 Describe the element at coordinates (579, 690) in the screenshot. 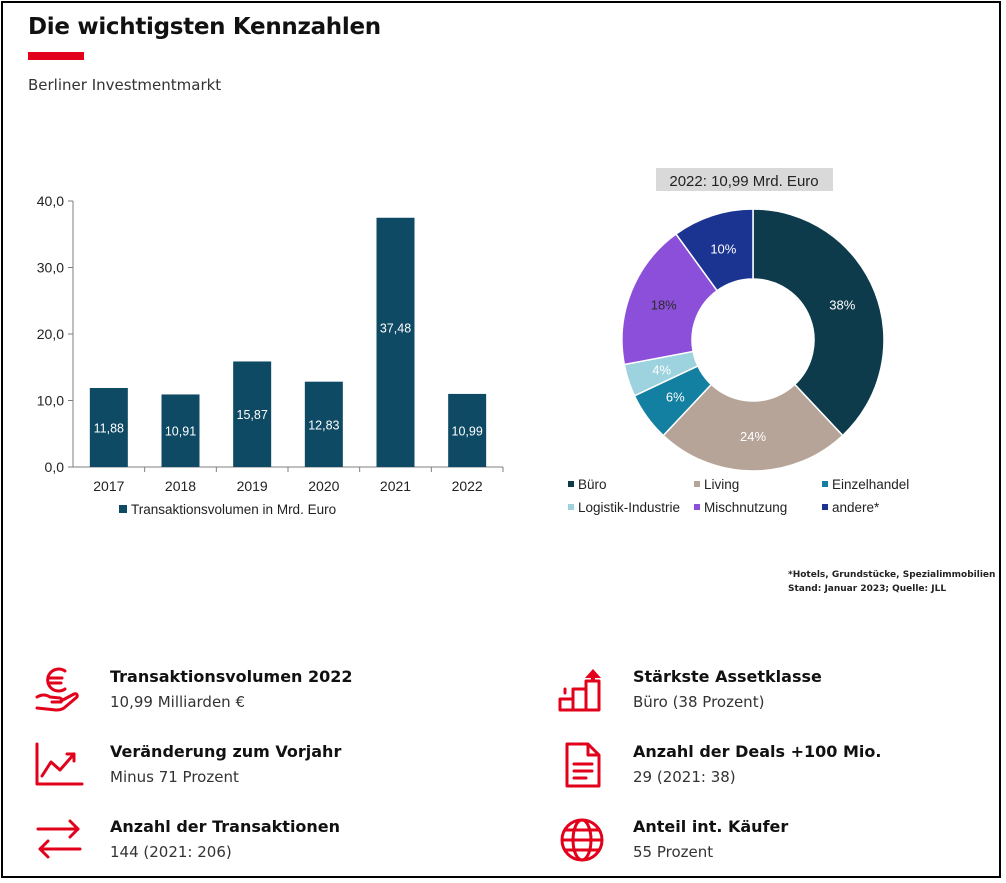

I see `stairs-arrow-icon` at that location.